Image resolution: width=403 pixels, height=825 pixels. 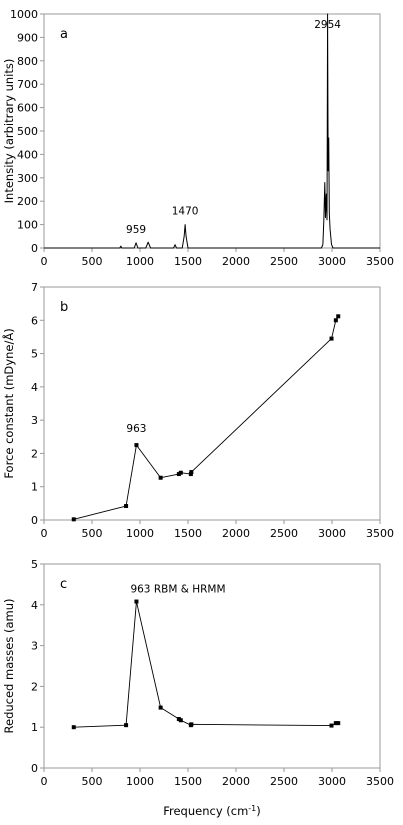 What do you see at coordinates (206, 664) in the screenshot?
I see `series-line` at bounding box center [206, 664].